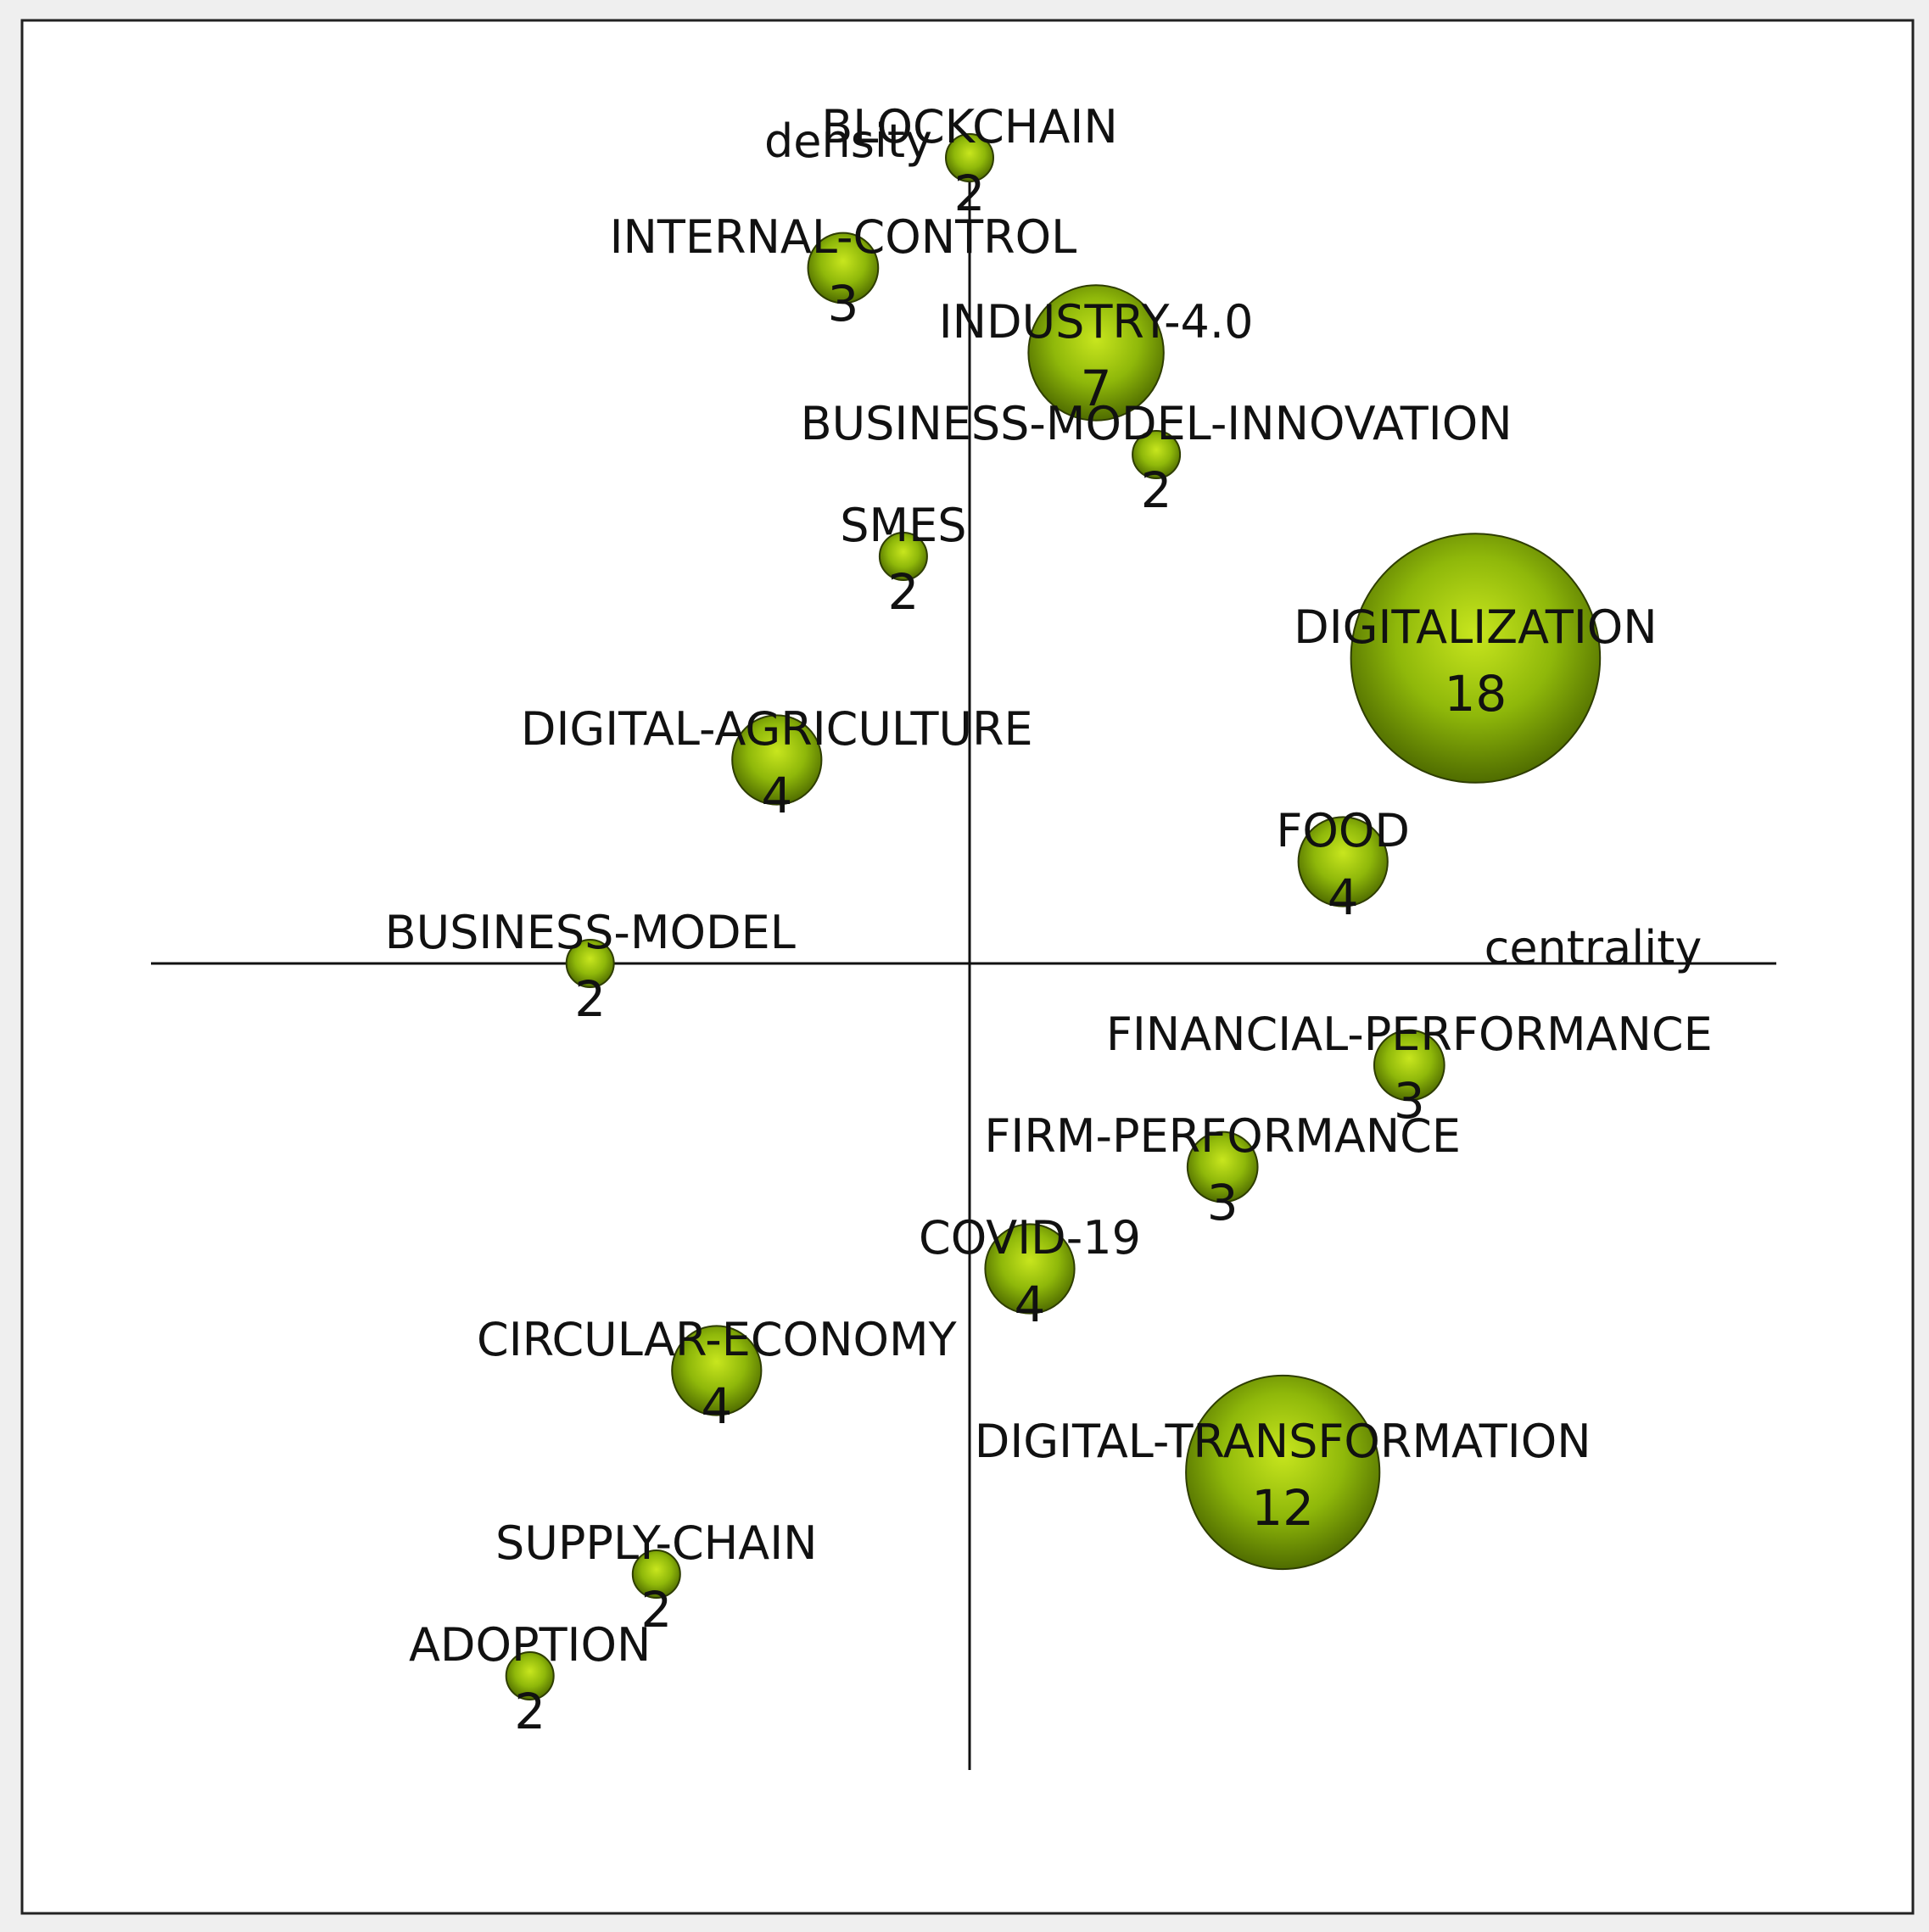  I want to click on theme-count-business-model-innovation: 2, so click(1157, 490).